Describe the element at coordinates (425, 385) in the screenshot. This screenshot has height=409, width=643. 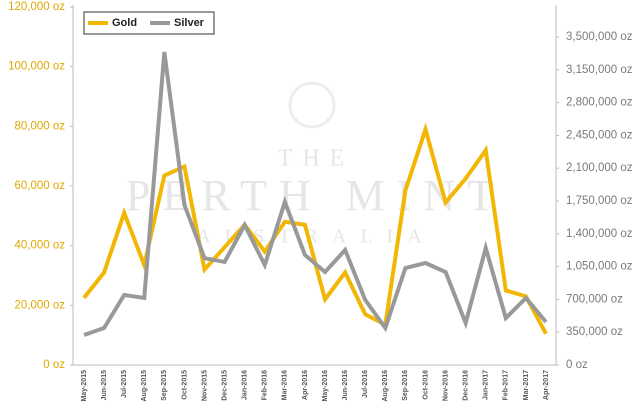
I see `x-tick-label: Oct-2016` at that location.